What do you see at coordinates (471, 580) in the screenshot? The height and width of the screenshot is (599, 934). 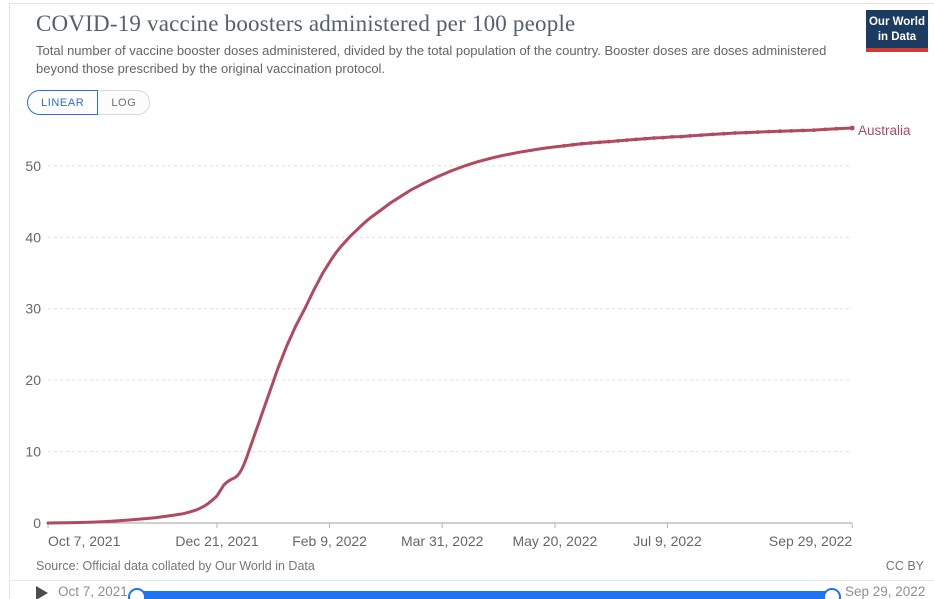 I see `footer-separator` at bounding box center [471, 580].